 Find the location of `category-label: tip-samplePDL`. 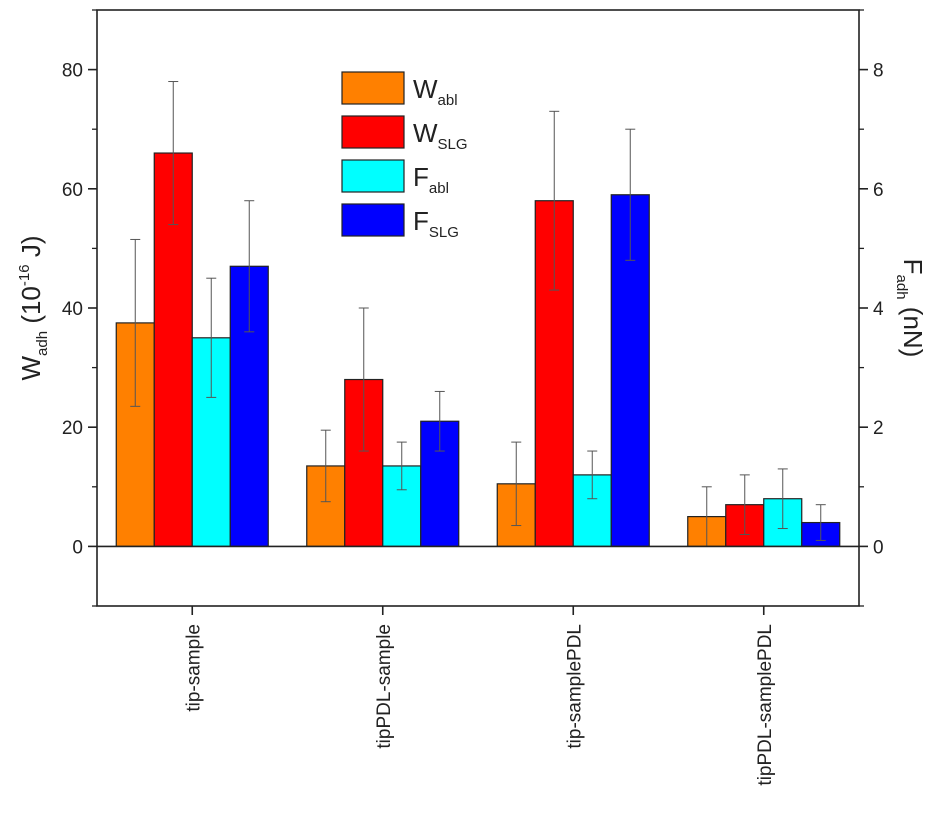

category-label: tip-samplePDL is located at coordinates (574, 686).